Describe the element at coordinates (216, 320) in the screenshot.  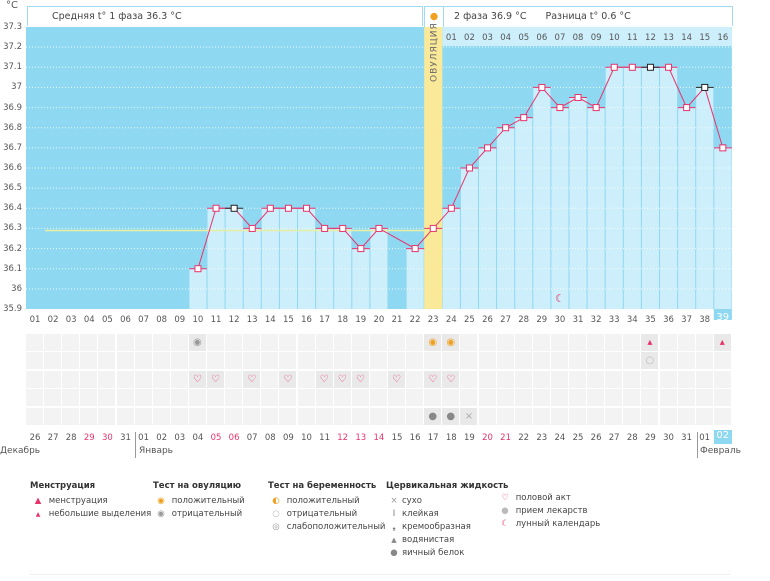
I see `cycle-day-number: 11` at that location.